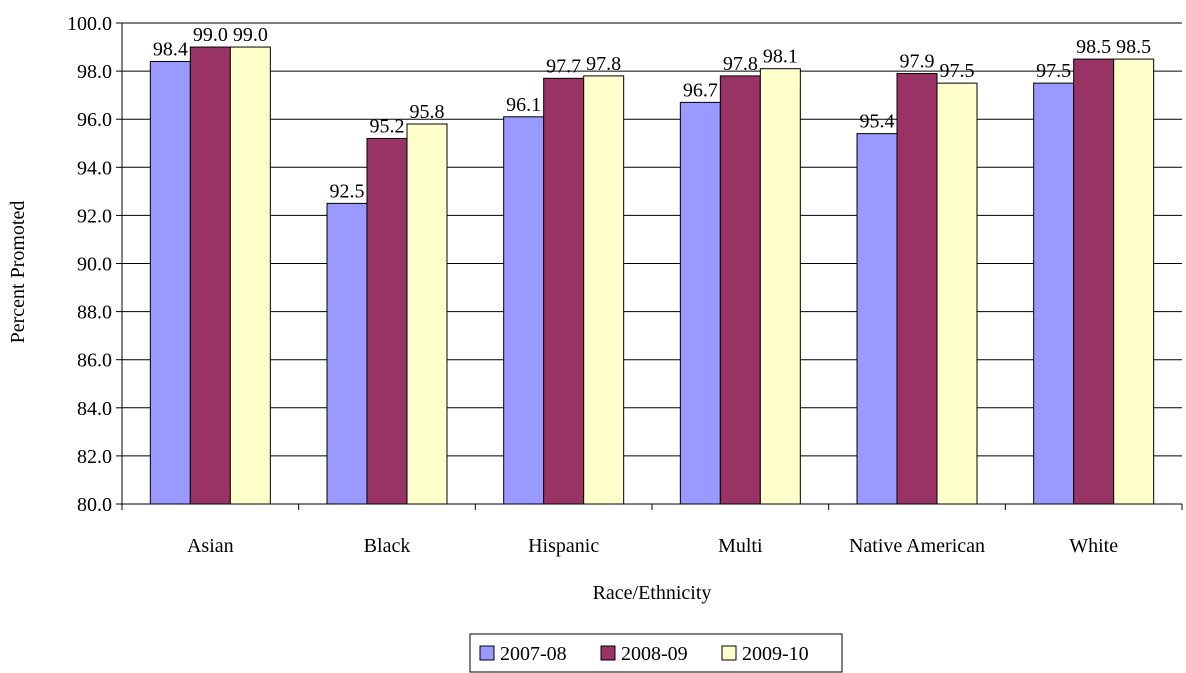 Image resolution: width=1186 pixels, height=673 pixels. Describe the element at coordinates (427, 112) in the screenshot. I see `data-label: 95.8` at that location.